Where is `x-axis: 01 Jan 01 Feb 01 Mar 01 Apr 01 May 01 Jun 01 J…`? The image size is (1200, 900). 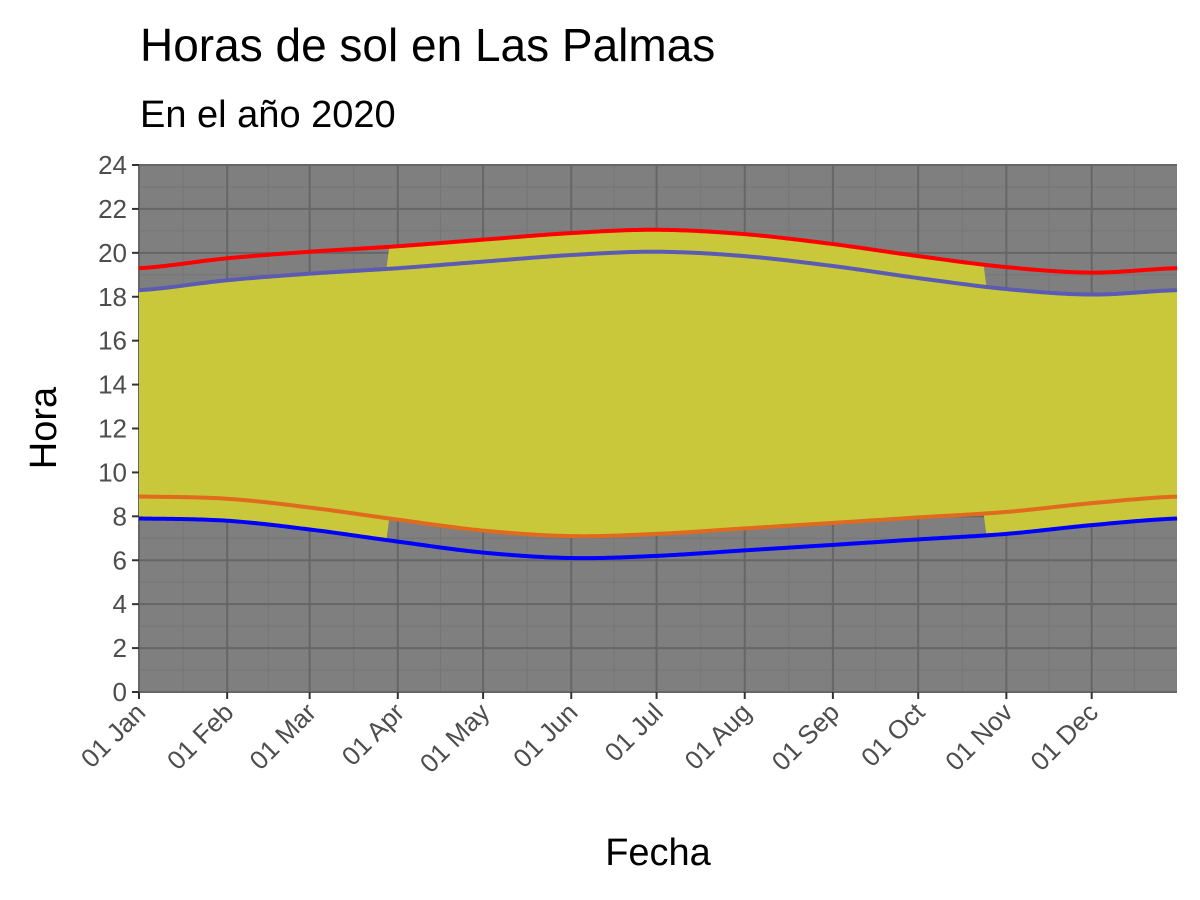 x-axis: 01 Jan 01 Feb 01 Mar 01 Apr 01 May 01 Jun 01 J… is located at coordinates (589, 735).